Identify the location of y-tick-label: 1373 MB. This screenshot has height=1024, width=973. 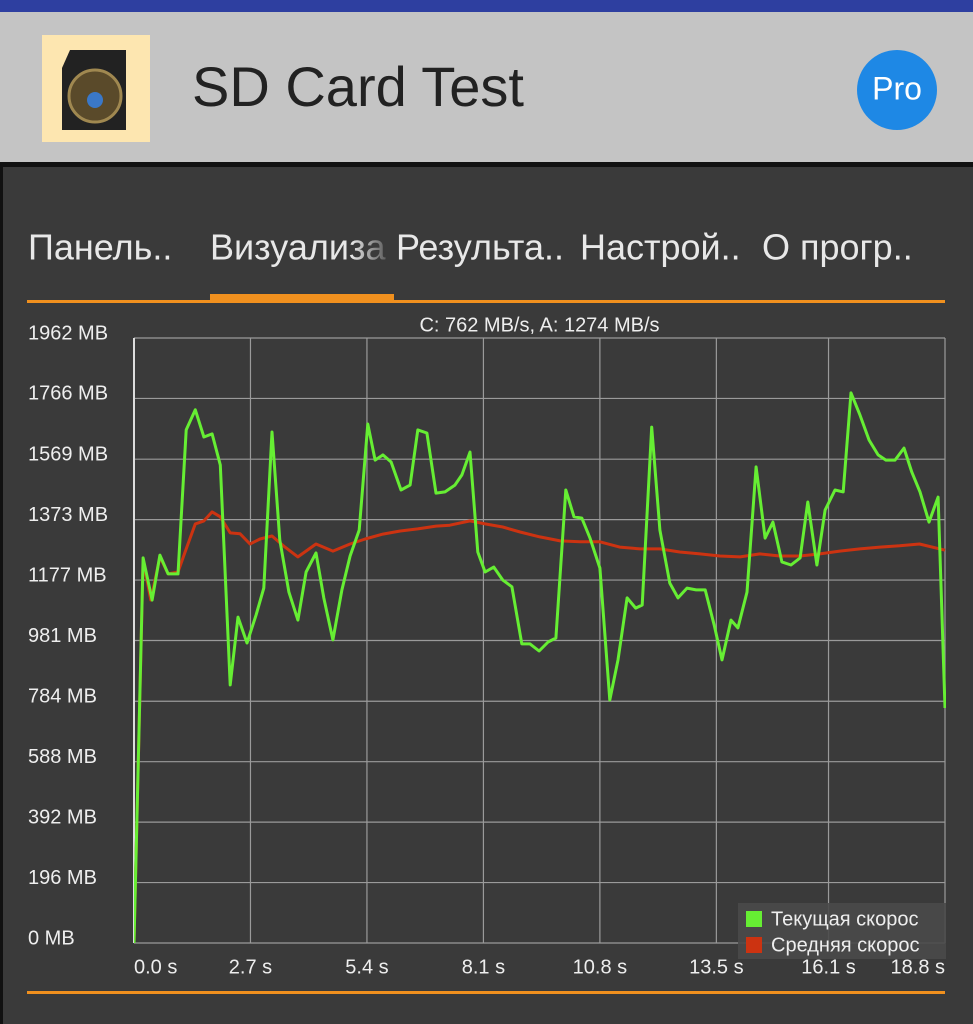
(68, 515).